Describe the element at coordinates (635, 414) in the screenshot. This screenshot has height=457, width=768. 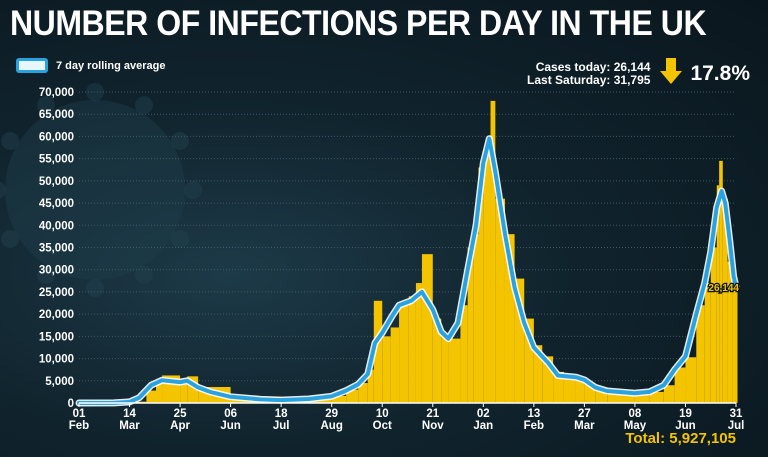
I see `x-tick-day: 08` at that location.